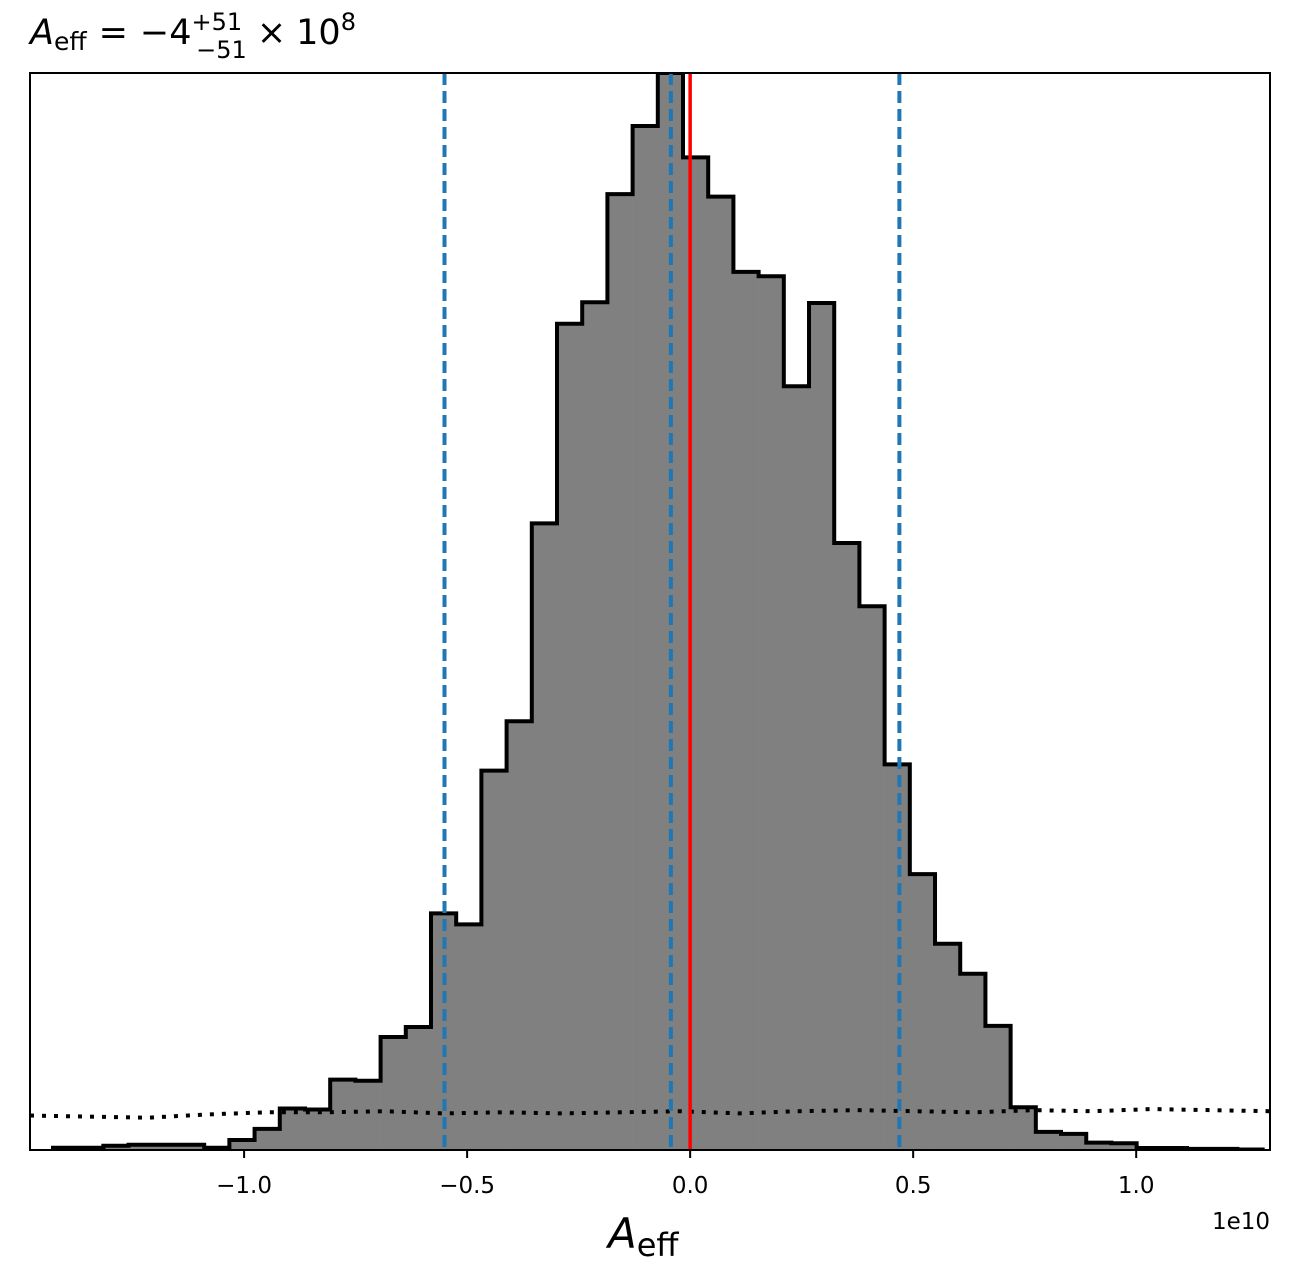 The width and height of the screenshot is (1289, 1278). I want to click on title-value: −4, so click(166, 33).